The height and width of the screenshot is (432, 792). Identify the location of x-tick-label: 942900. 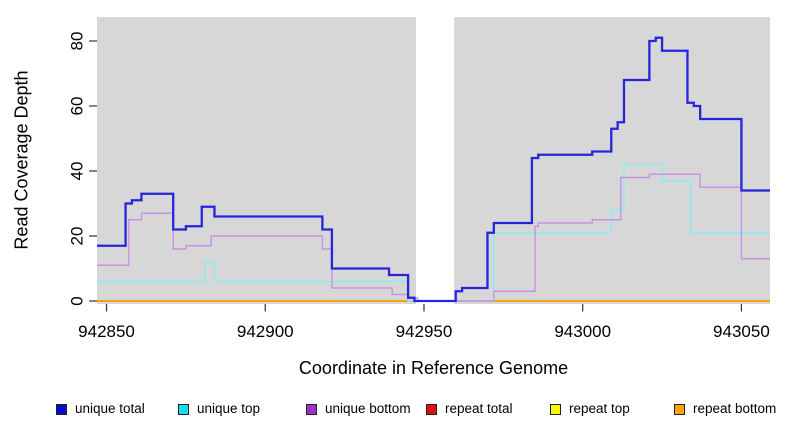
(265, 331).